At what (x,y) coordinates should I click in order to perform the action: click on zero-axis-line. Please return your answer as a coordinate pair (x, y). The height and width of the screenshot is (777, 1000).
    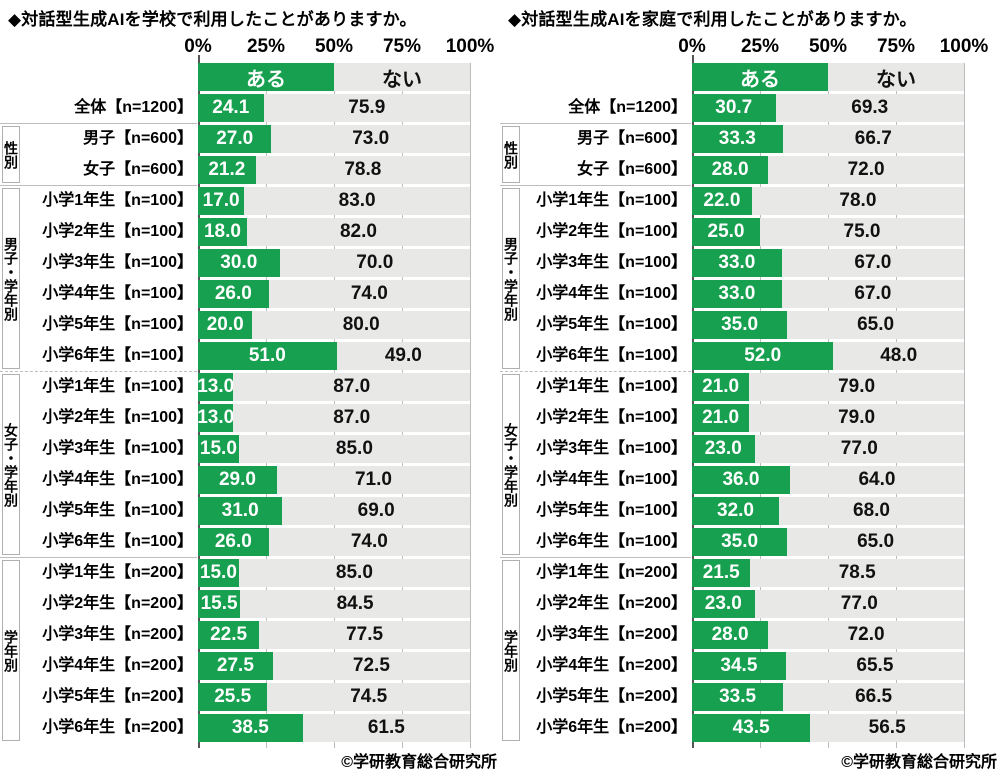
    Looking at the image, I should click on (693, 401).